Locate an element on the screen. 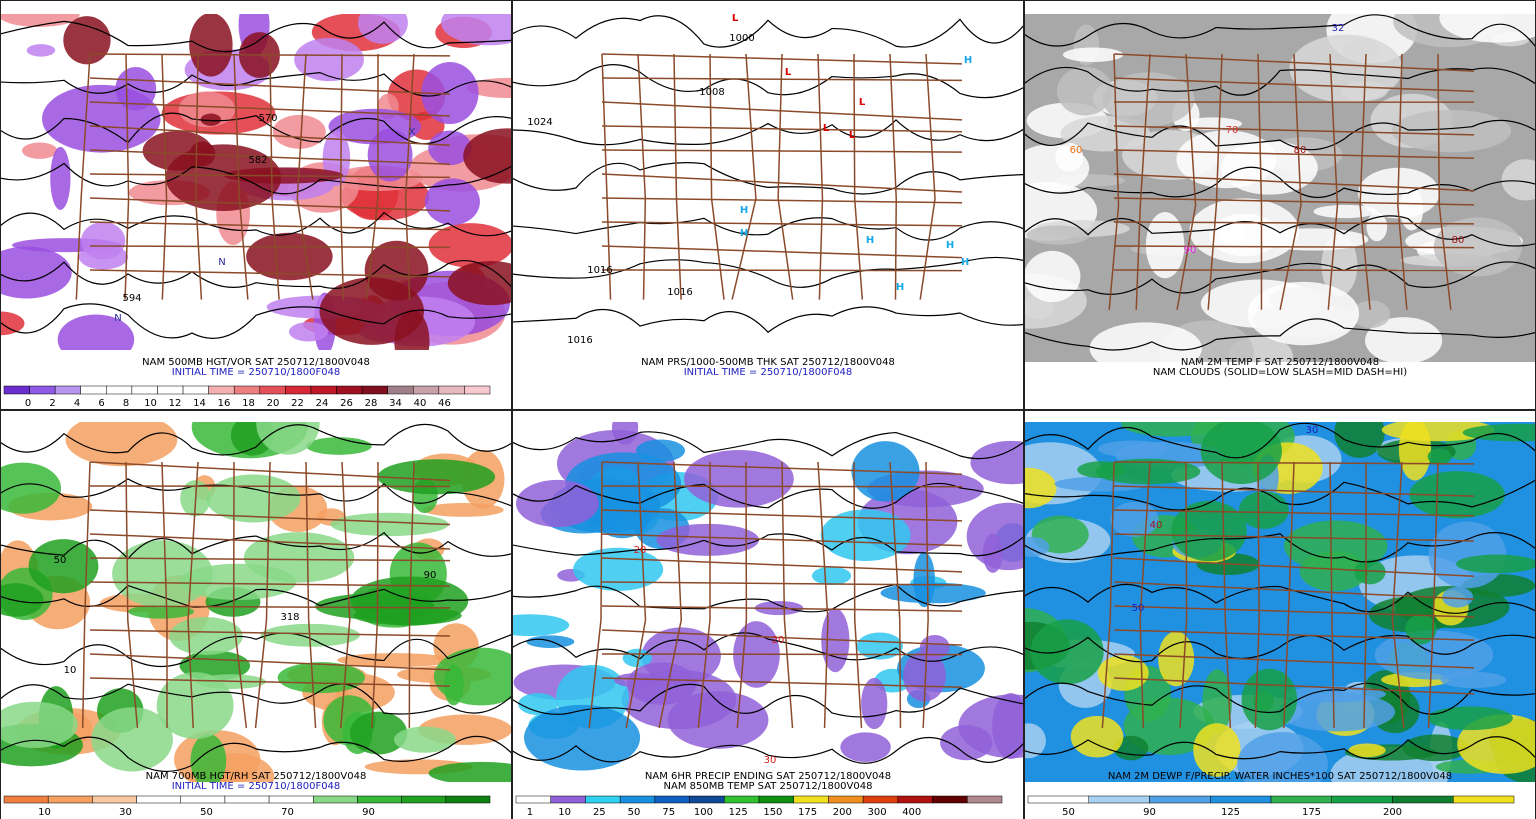  map-label: 32 is located at coordinates (1338, 28).